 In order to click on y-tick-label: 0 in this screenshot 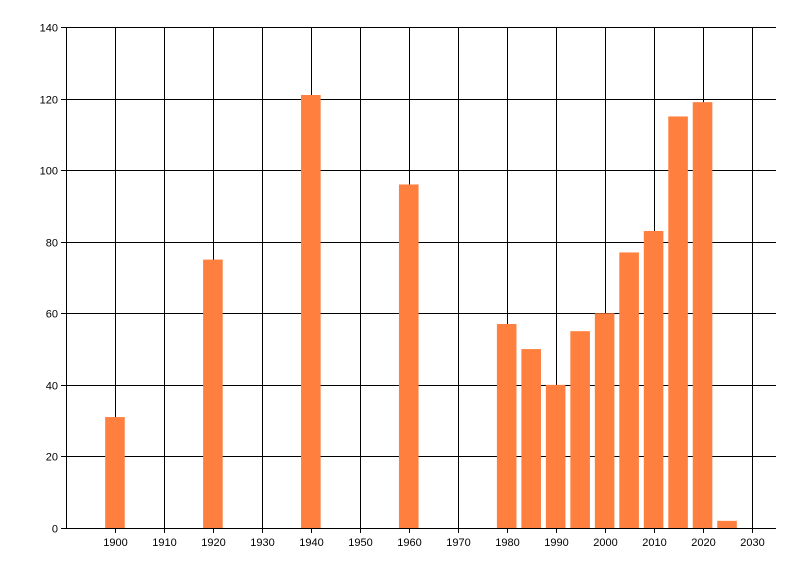, I will do `click(55, 530)`.